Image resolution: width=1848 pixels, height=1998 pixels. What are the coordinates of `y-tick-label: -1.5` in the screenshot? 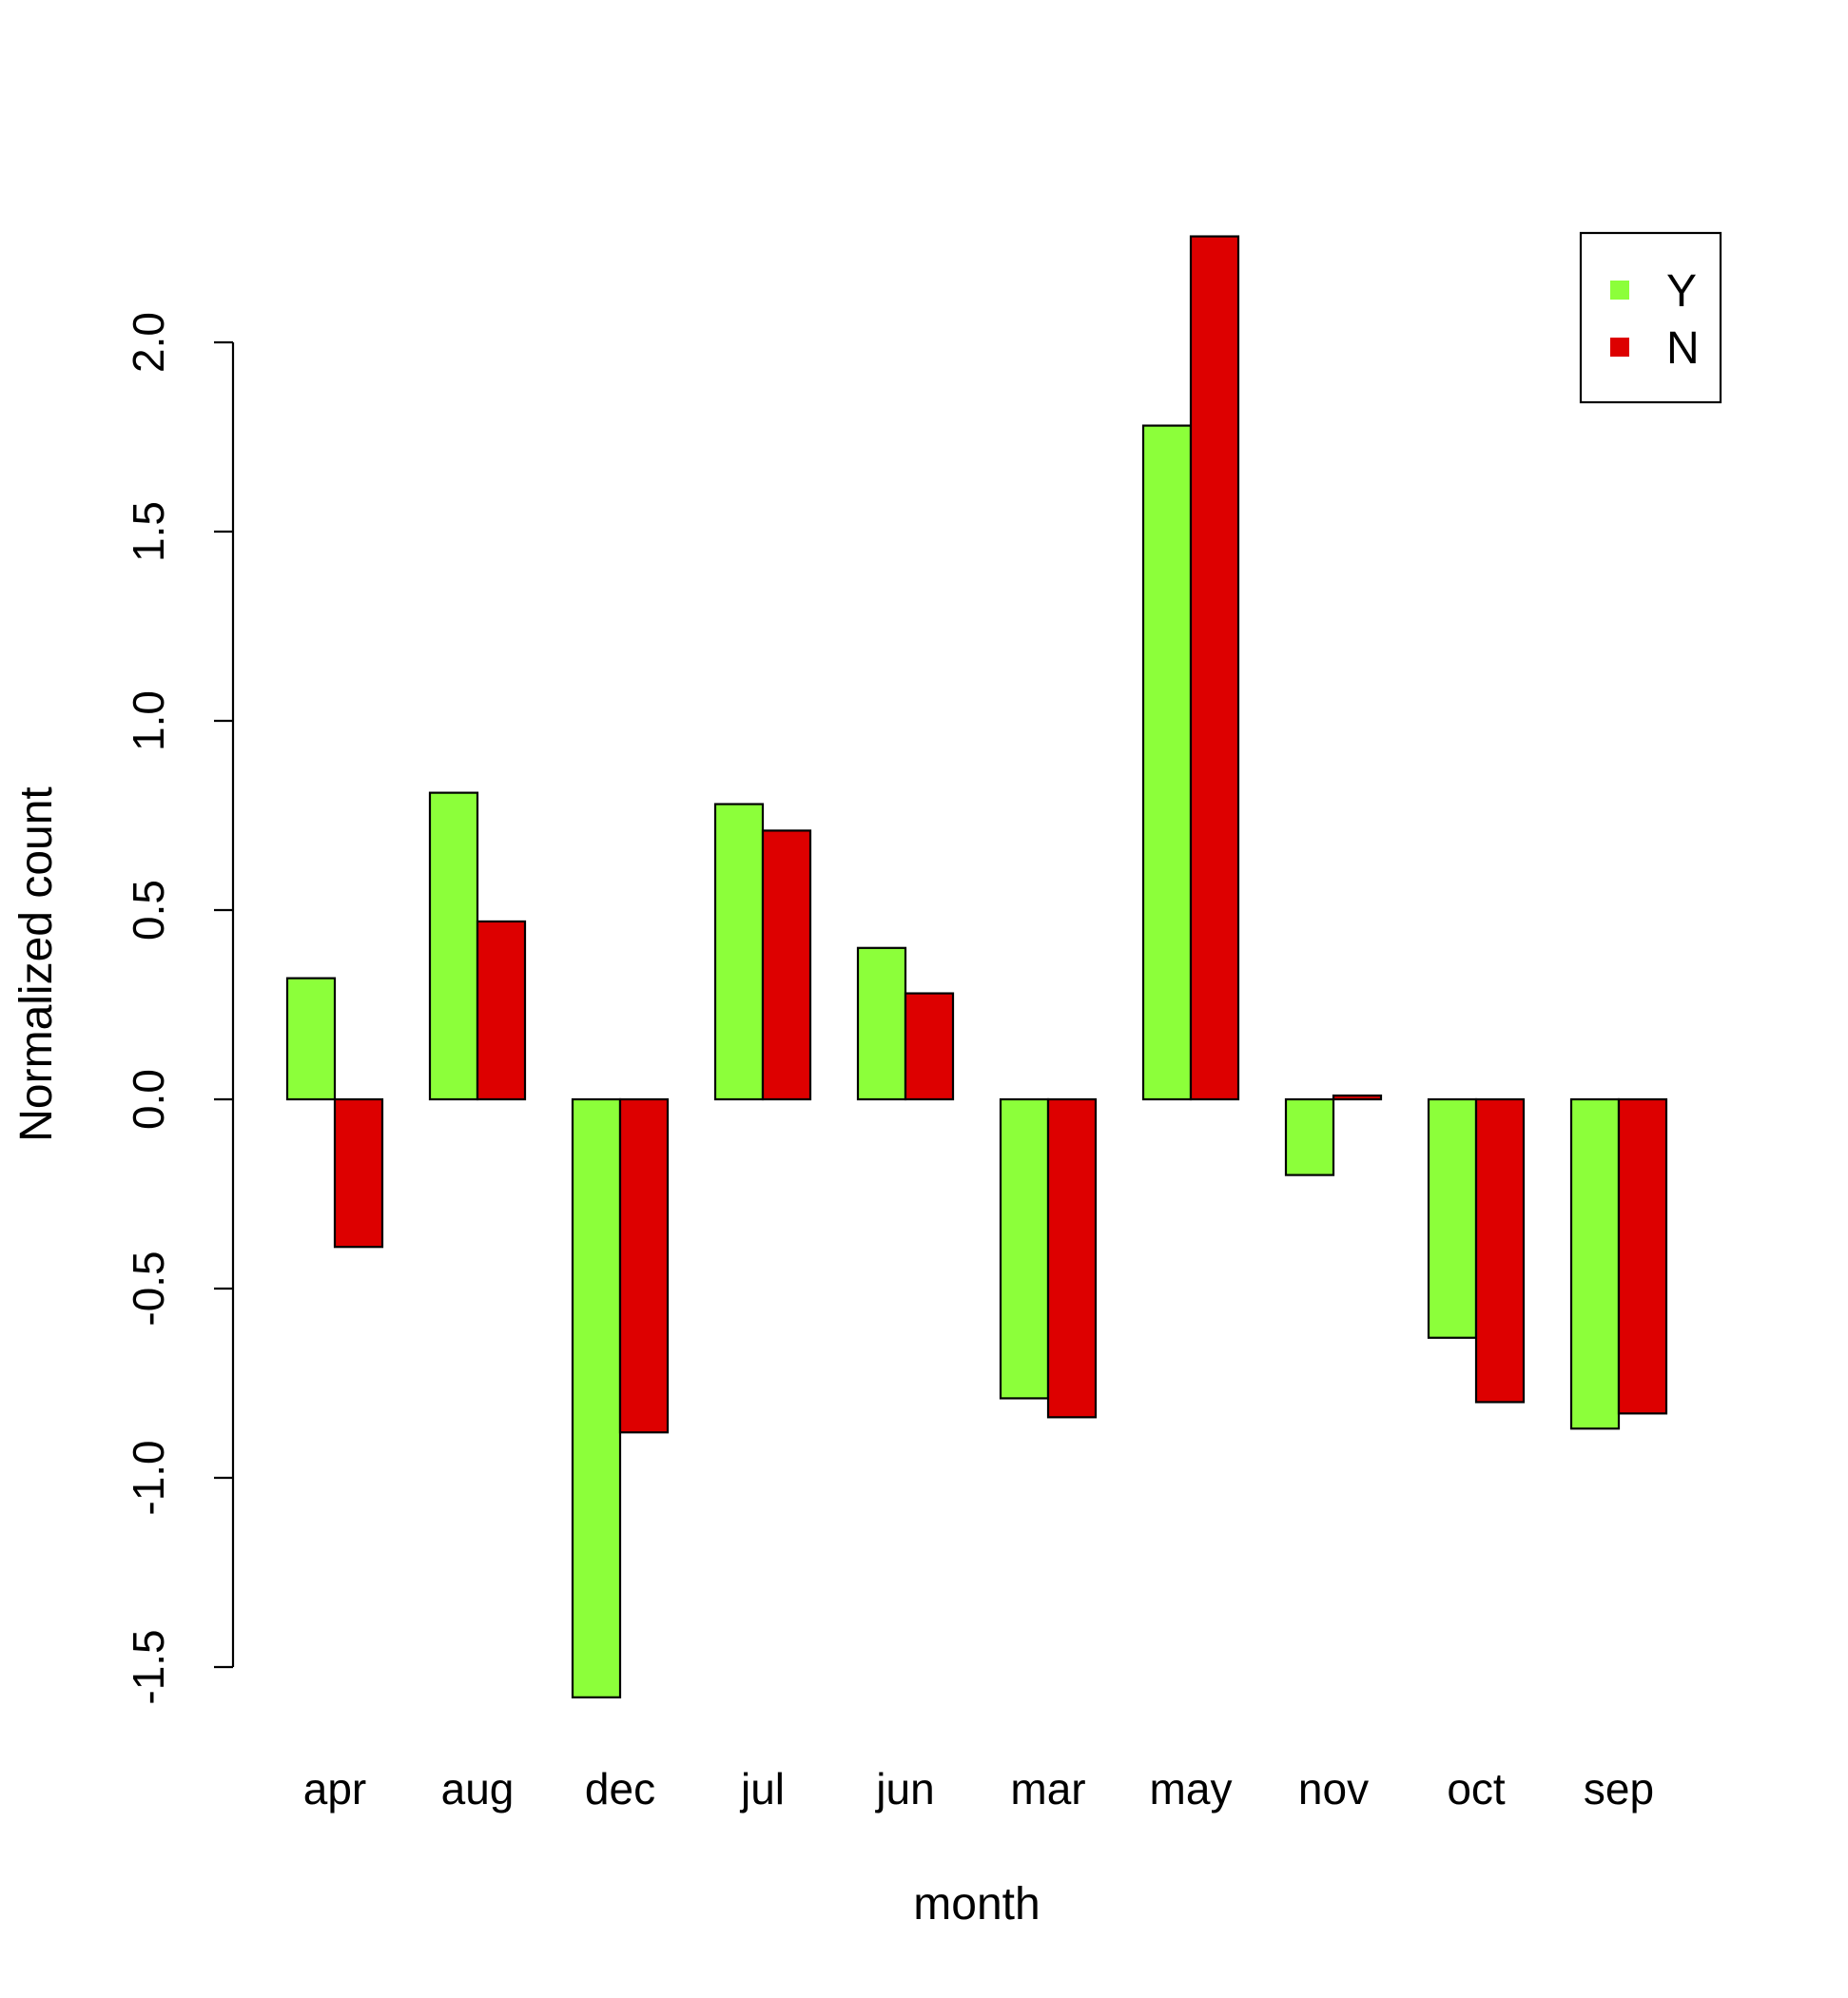 It's located at (148, 1666).